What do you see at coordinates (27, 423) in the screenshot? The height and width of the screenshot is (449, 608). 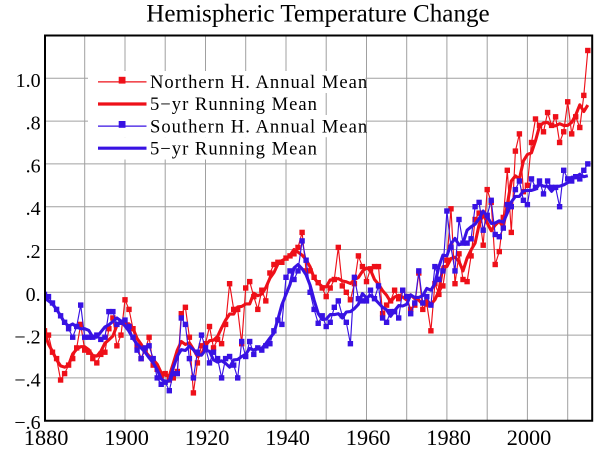 I see `svg-text: −.6` at bounding box center [27, 423].